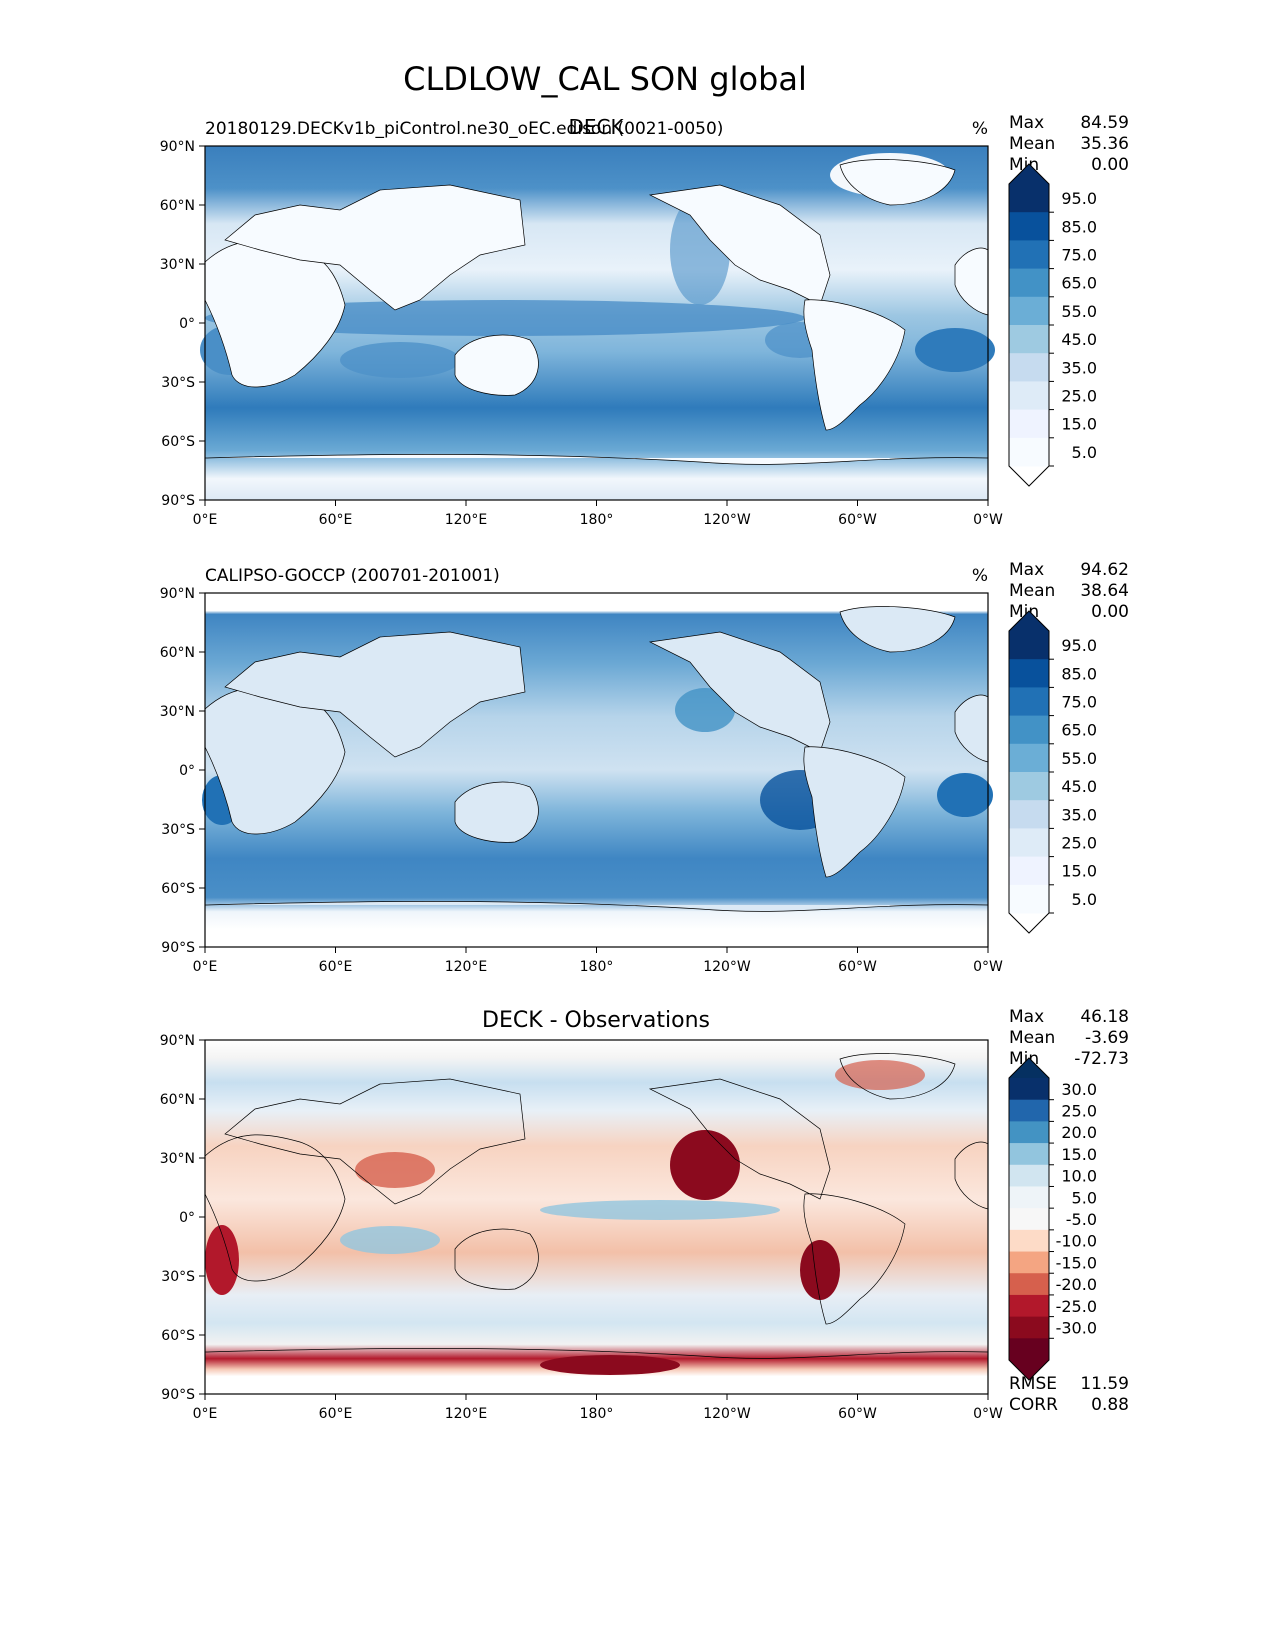  I want to click on stat-value-mean: 35.36, so click(1104, 144).